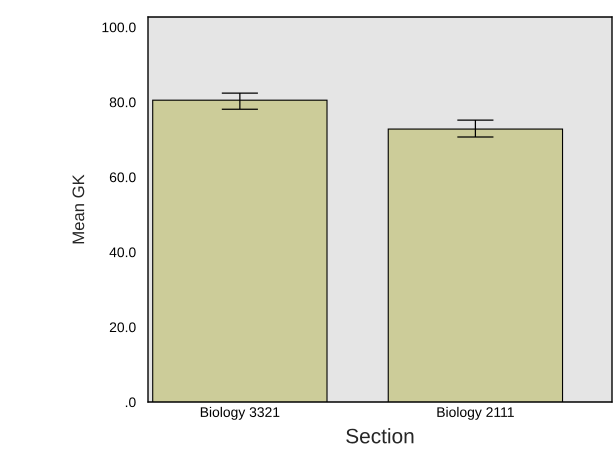 The height and width of the screenshot is (463, 613). What do you see at coordinates (123, 327) in the screenshot?
I see `y-tick-label: 20.0` at bounding box center [123, 327].